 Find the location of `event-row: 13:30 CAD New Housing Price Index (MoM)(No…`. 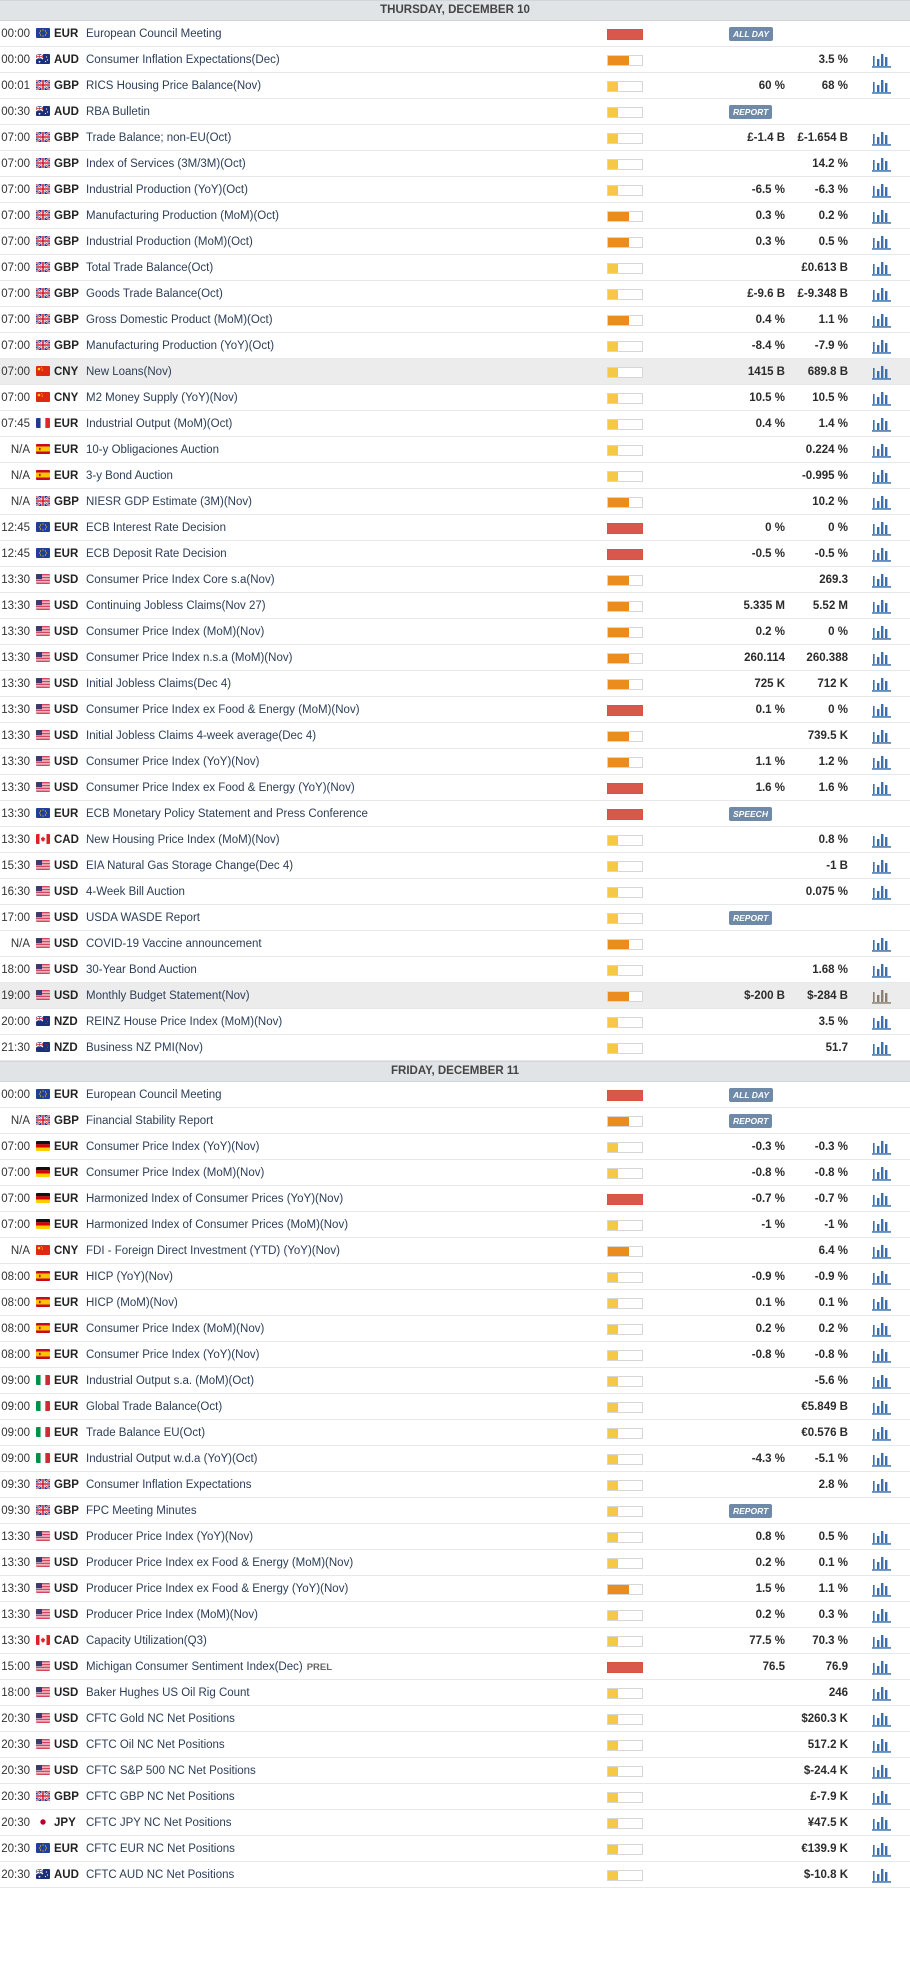

event-row: 13:30 CAD New Housing Price Index (MoM)(No… is located at coordinates (455, 840).